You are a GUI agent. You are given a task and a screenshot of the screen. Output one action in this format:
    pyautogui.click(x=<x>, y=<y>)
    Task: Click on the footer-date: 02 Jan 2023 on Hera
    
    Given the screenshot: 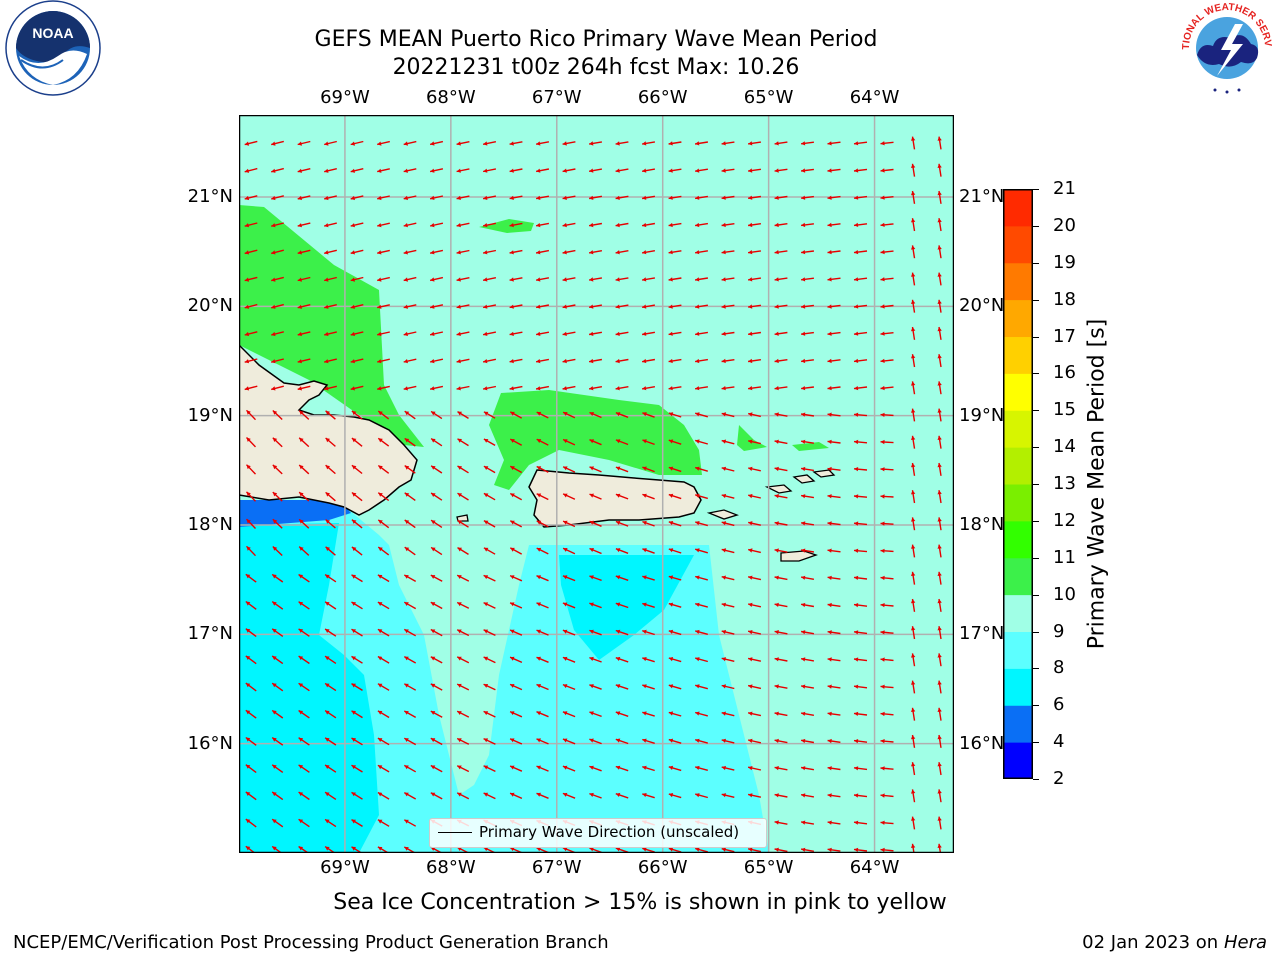 What is the action you would take?
    pyautogui.click(x=1174, y=943)
    